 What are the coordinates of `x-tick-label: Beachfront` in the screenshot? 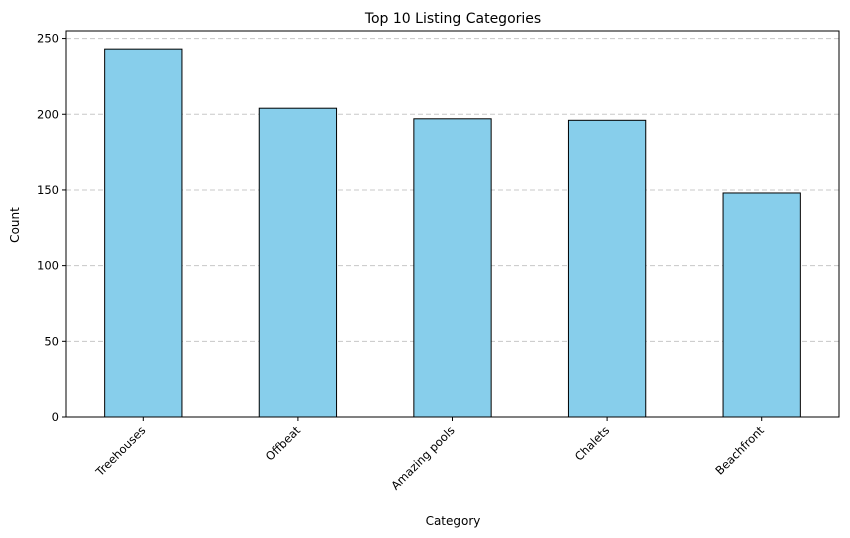 It's located at (739, 450).